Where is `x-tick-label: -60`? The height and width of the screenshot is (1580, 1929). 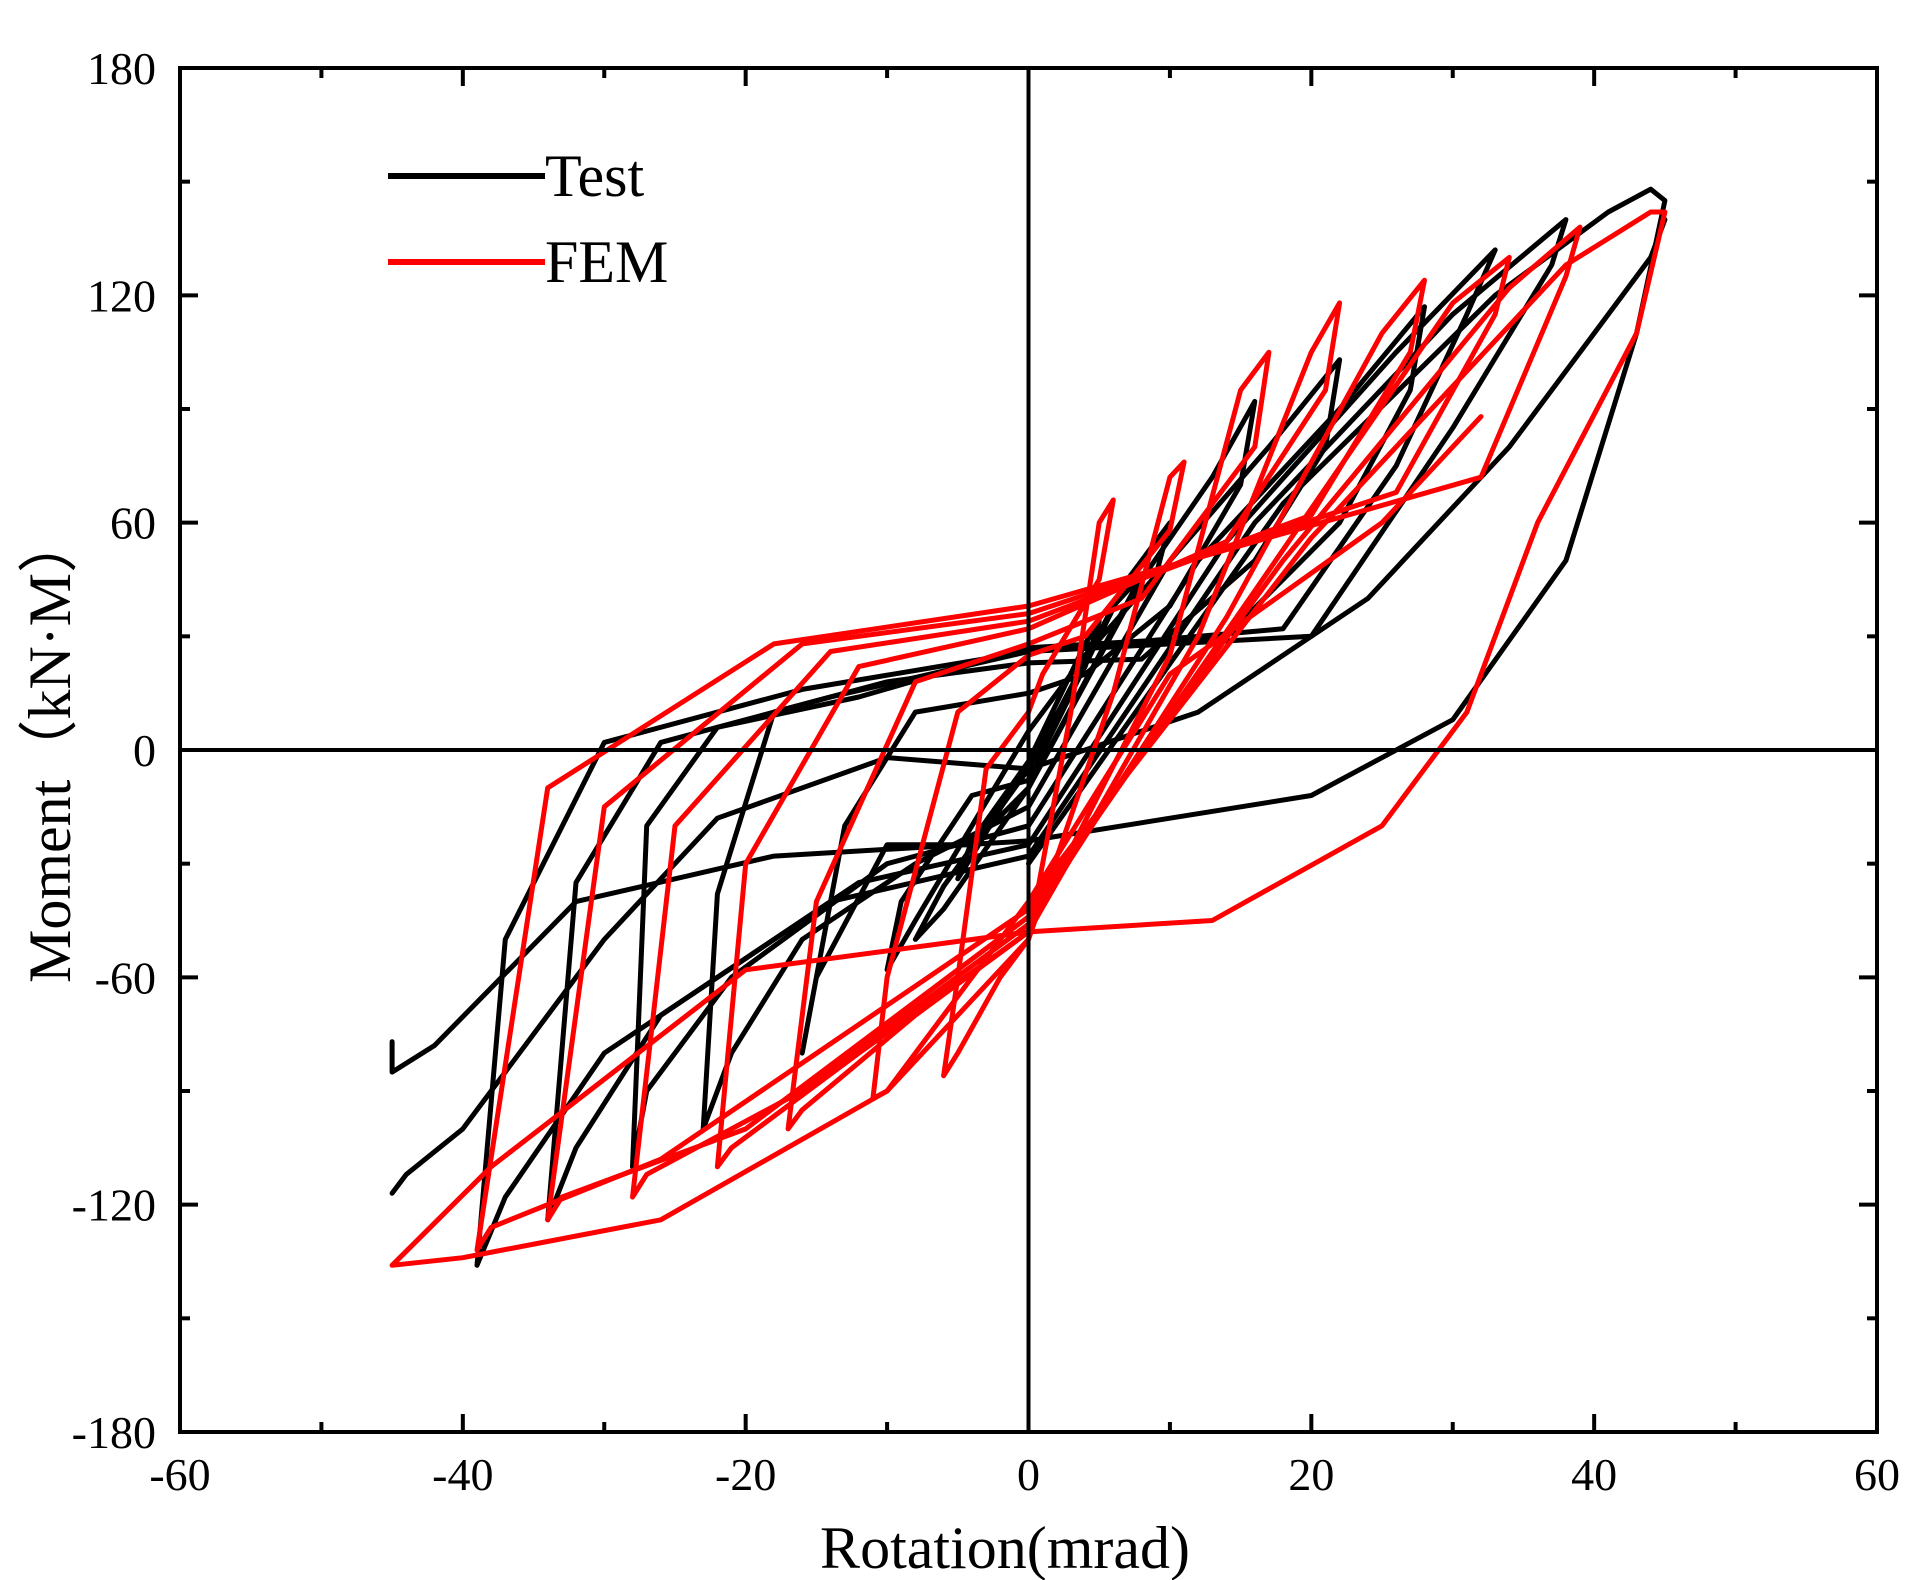
x-tick-label: -60 is located at coordinates (179, 1474).